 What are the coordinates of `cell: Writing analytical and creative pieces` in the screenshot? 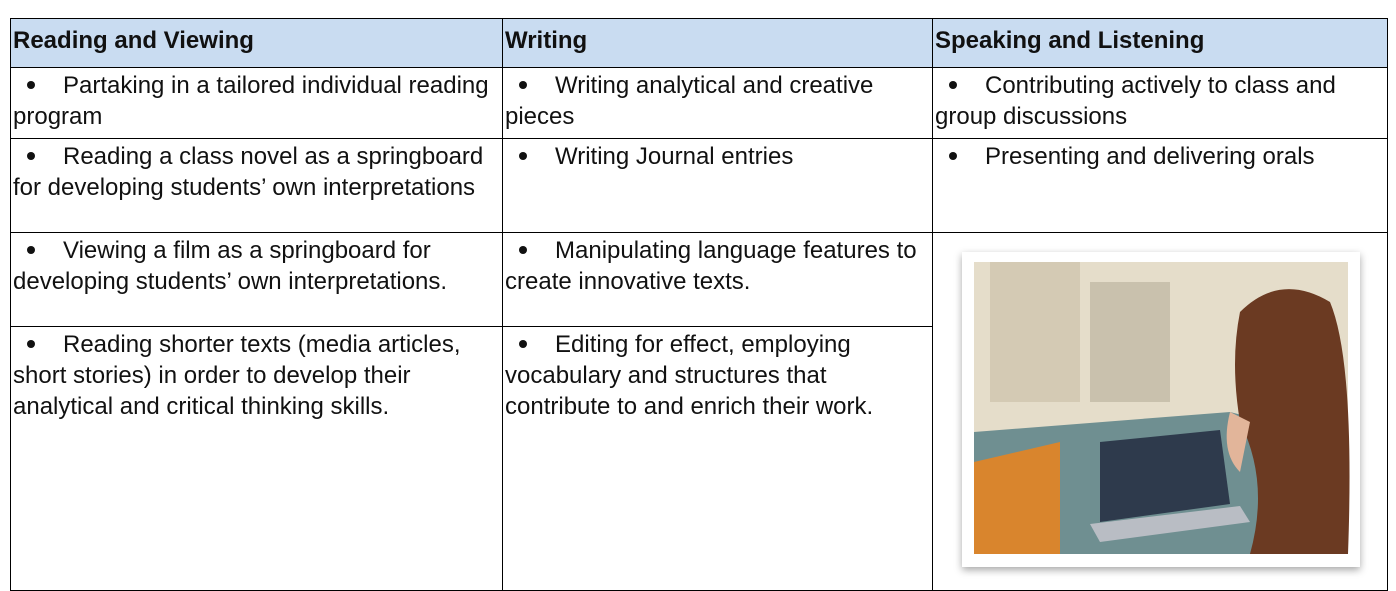 It's located at (717, 103).